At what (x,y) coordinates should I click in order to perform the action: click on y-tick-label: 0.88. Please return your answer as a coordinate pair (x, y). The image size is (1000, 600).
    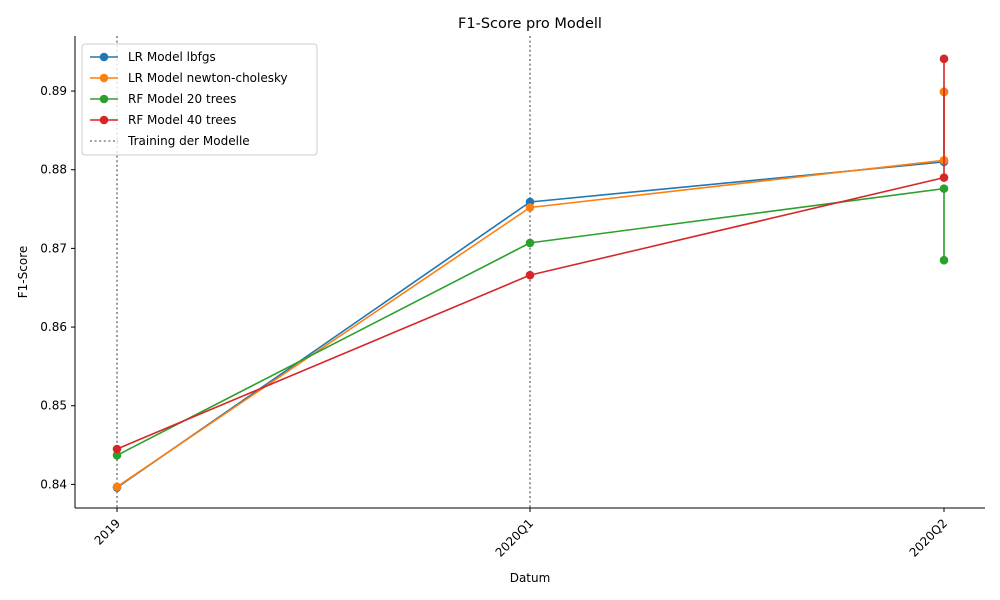
    Looking at the image, I should click on (53, 170).